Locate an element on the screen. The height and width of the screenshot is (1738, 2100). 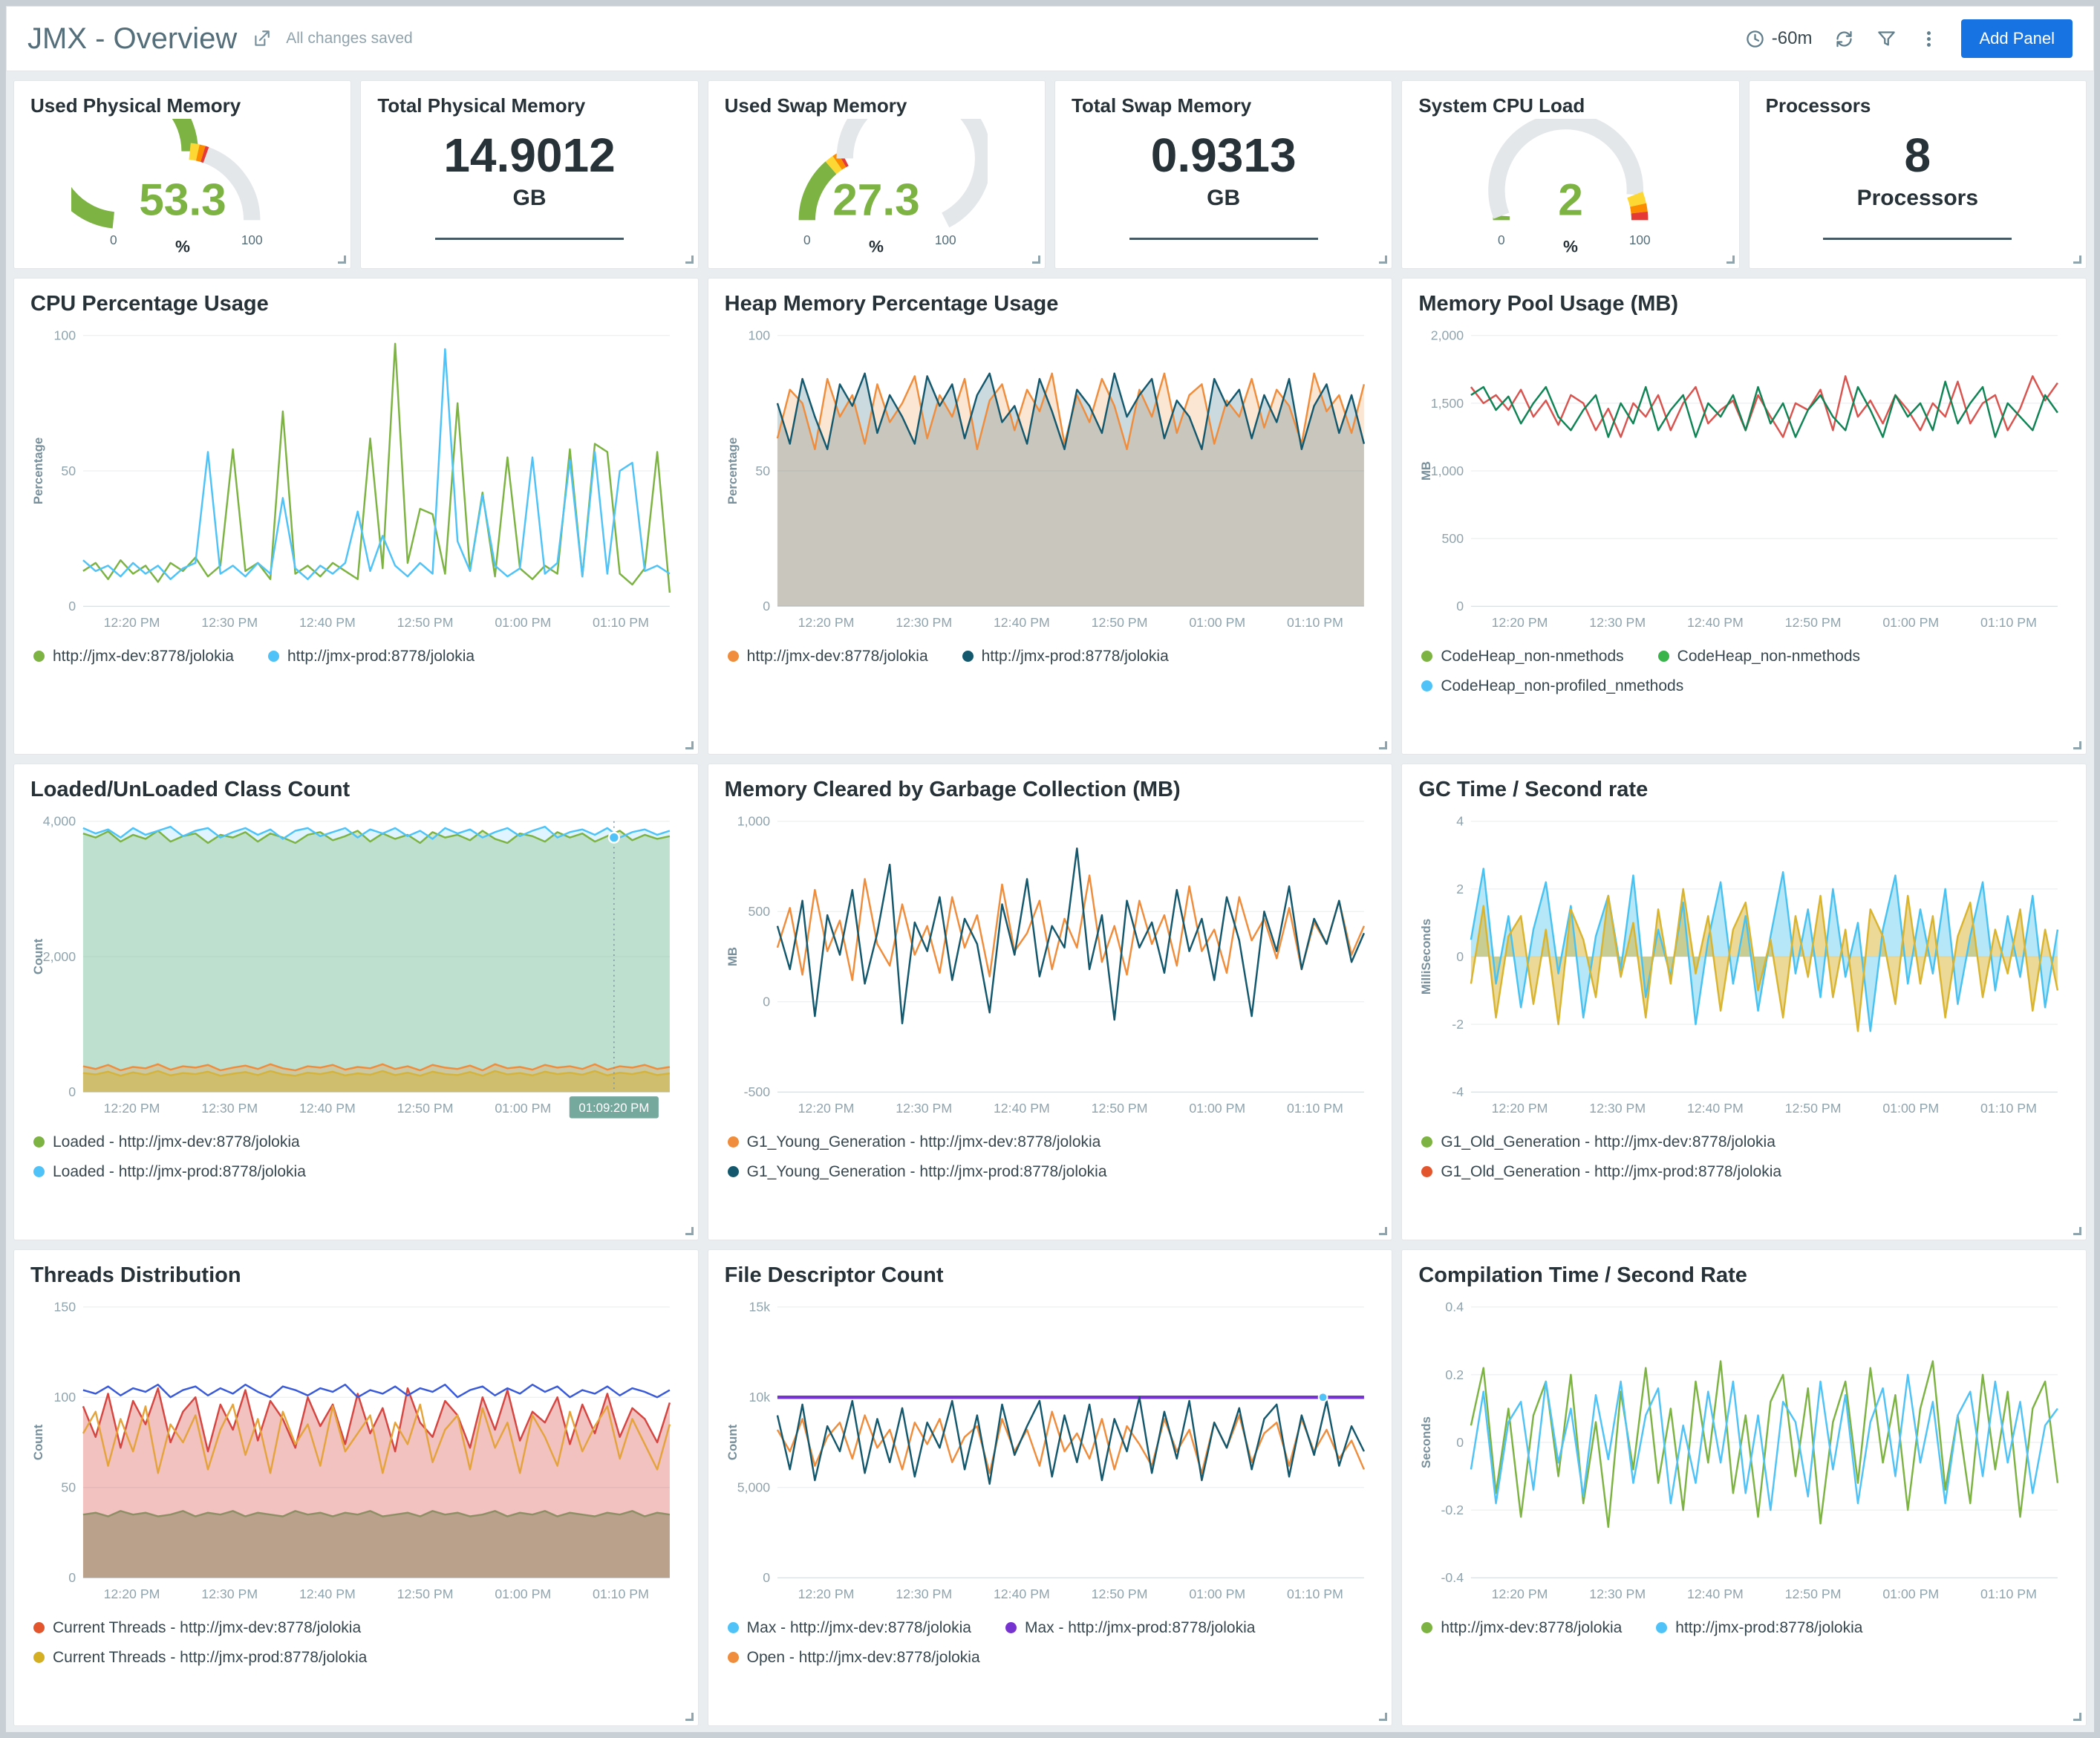
y-tick-label: -2 is located at coordinates (1458, 1024).